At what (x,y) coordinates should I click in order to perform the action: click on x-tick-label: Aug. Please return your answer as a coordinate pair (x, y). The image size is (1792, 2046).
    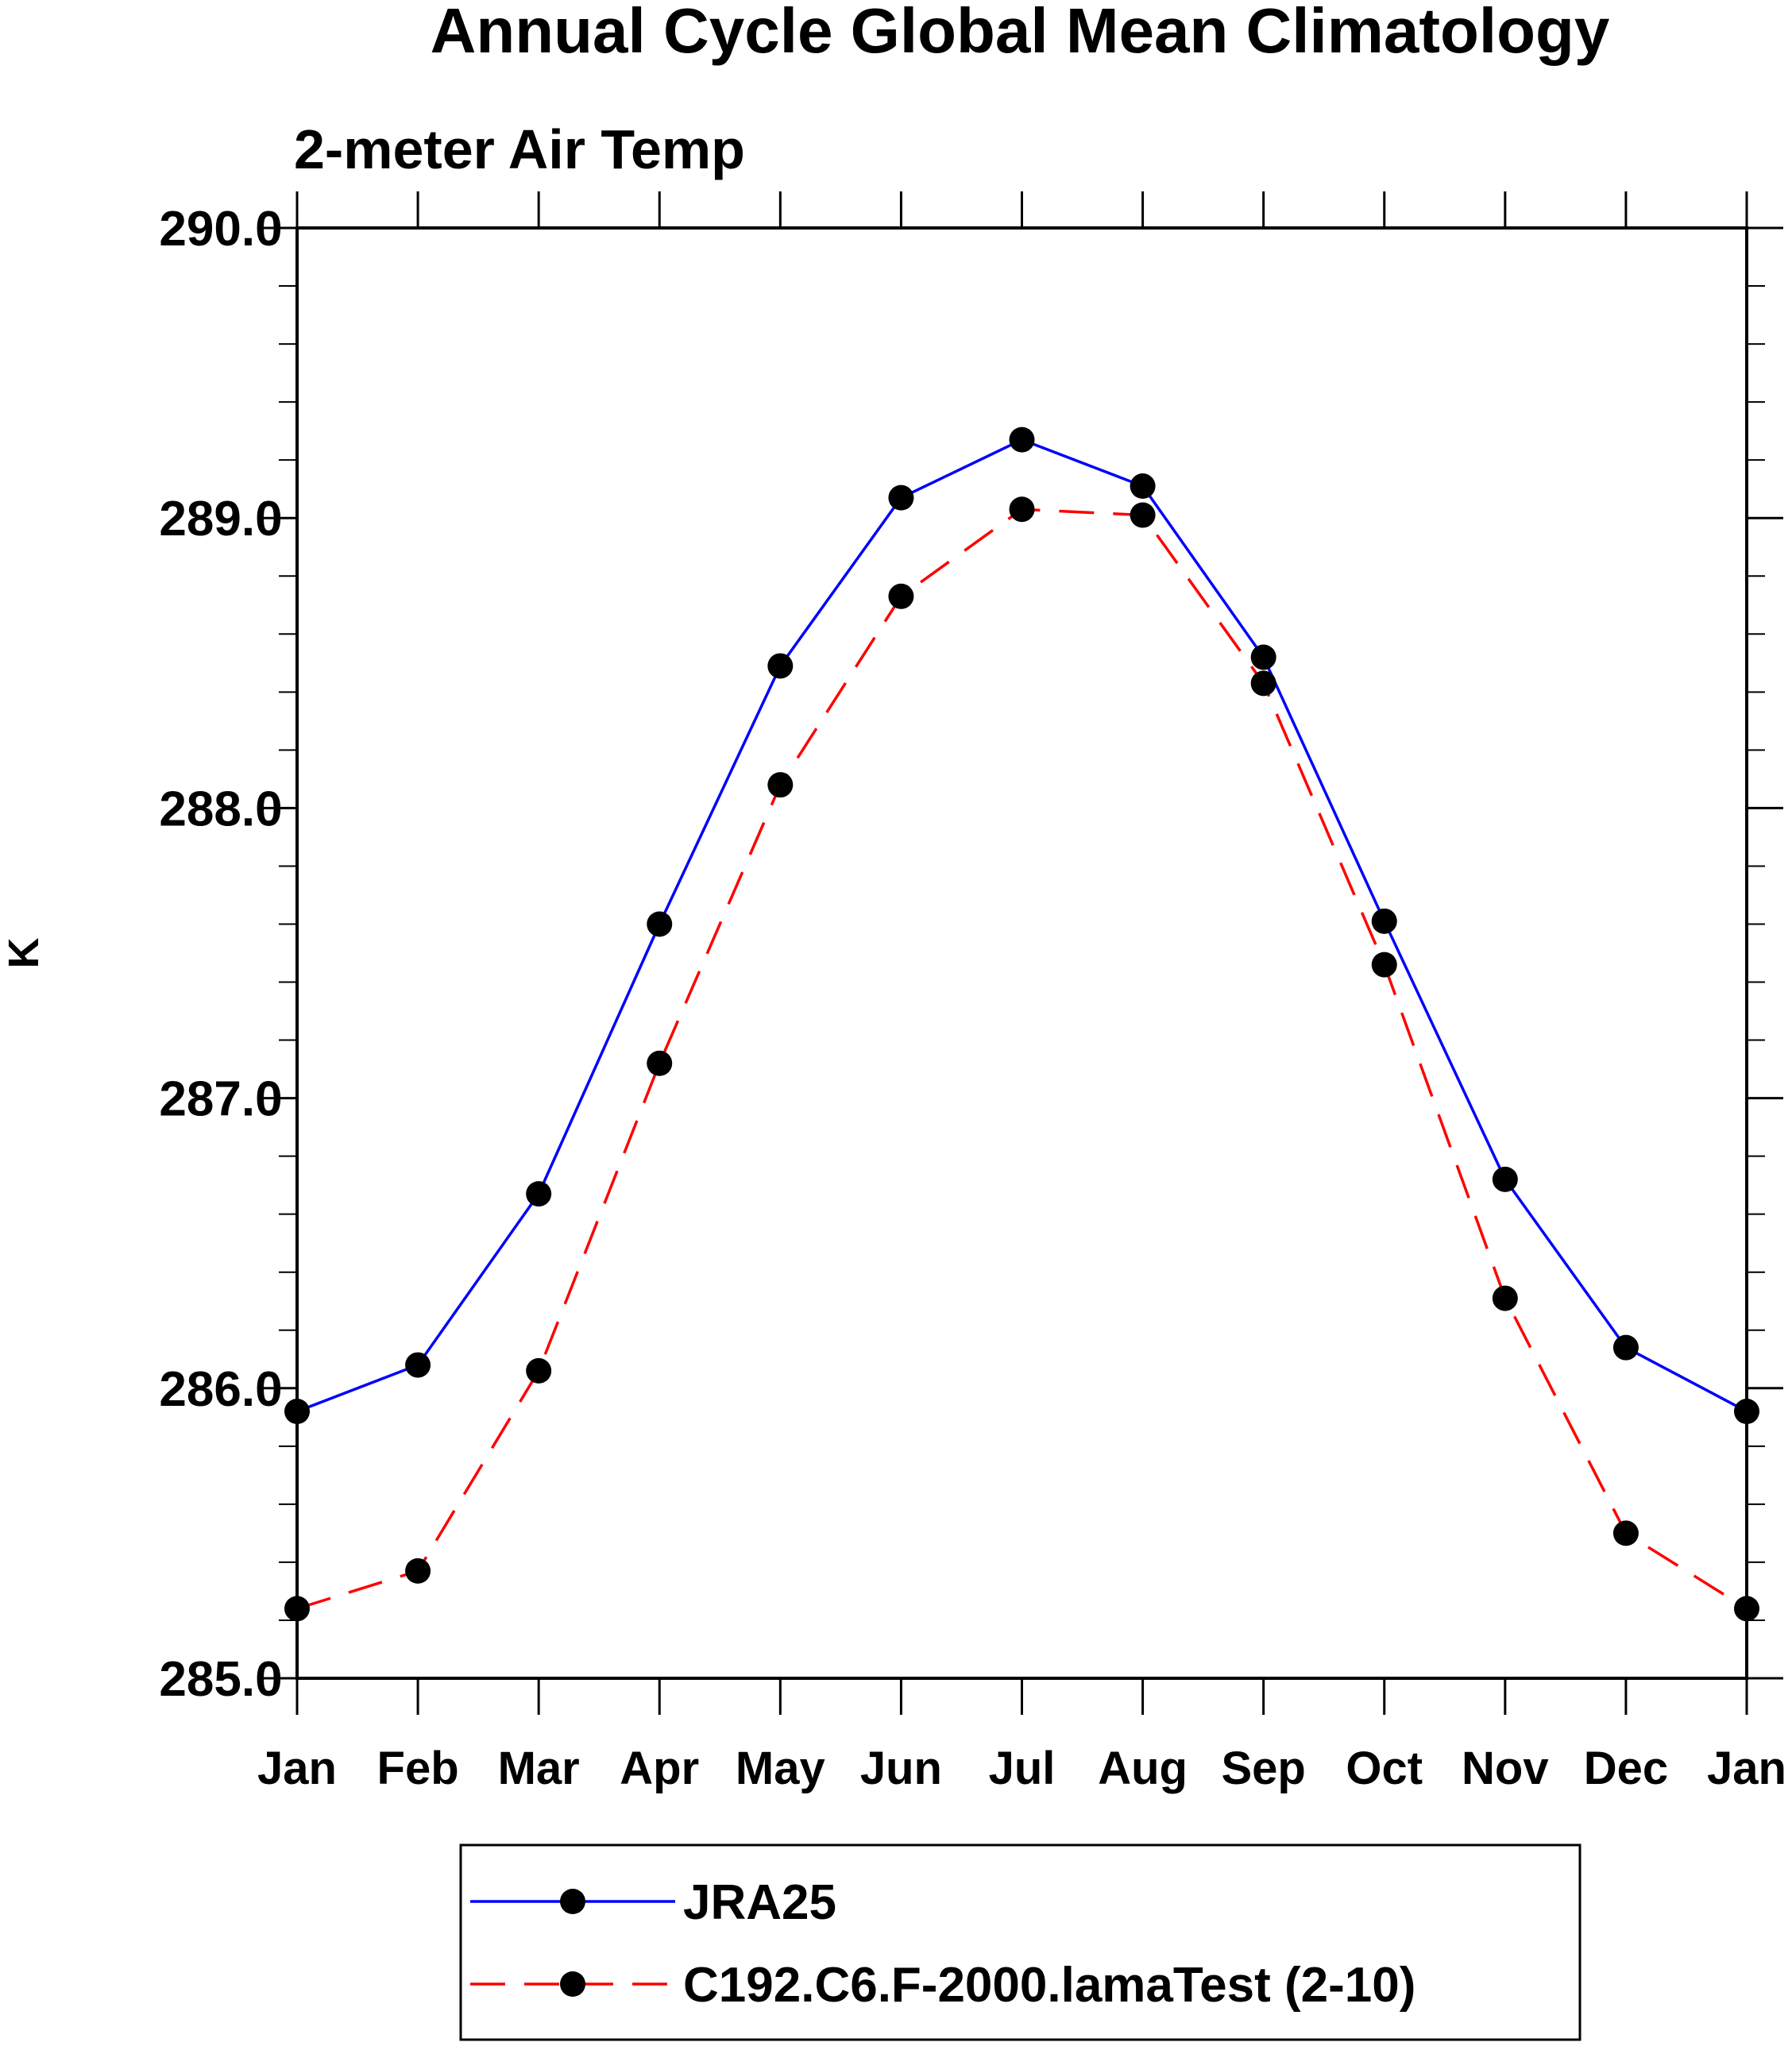
    Looking at the image, I should click on (1143, 1768).